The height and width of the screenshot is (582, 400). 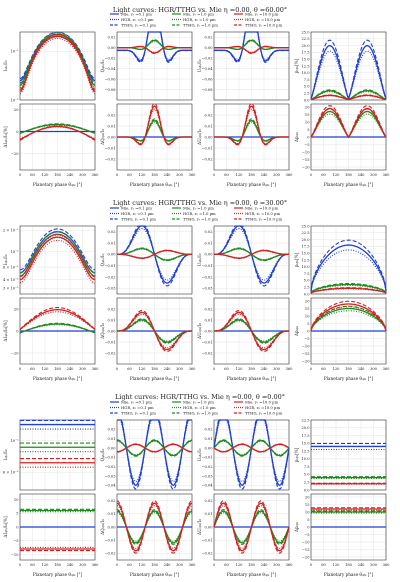 What do you see at coordinates (199, 454) in the screenshot?
I see `y-axis-label: Uₒᵦₛ/I₀` at bounding box center [199, 454].